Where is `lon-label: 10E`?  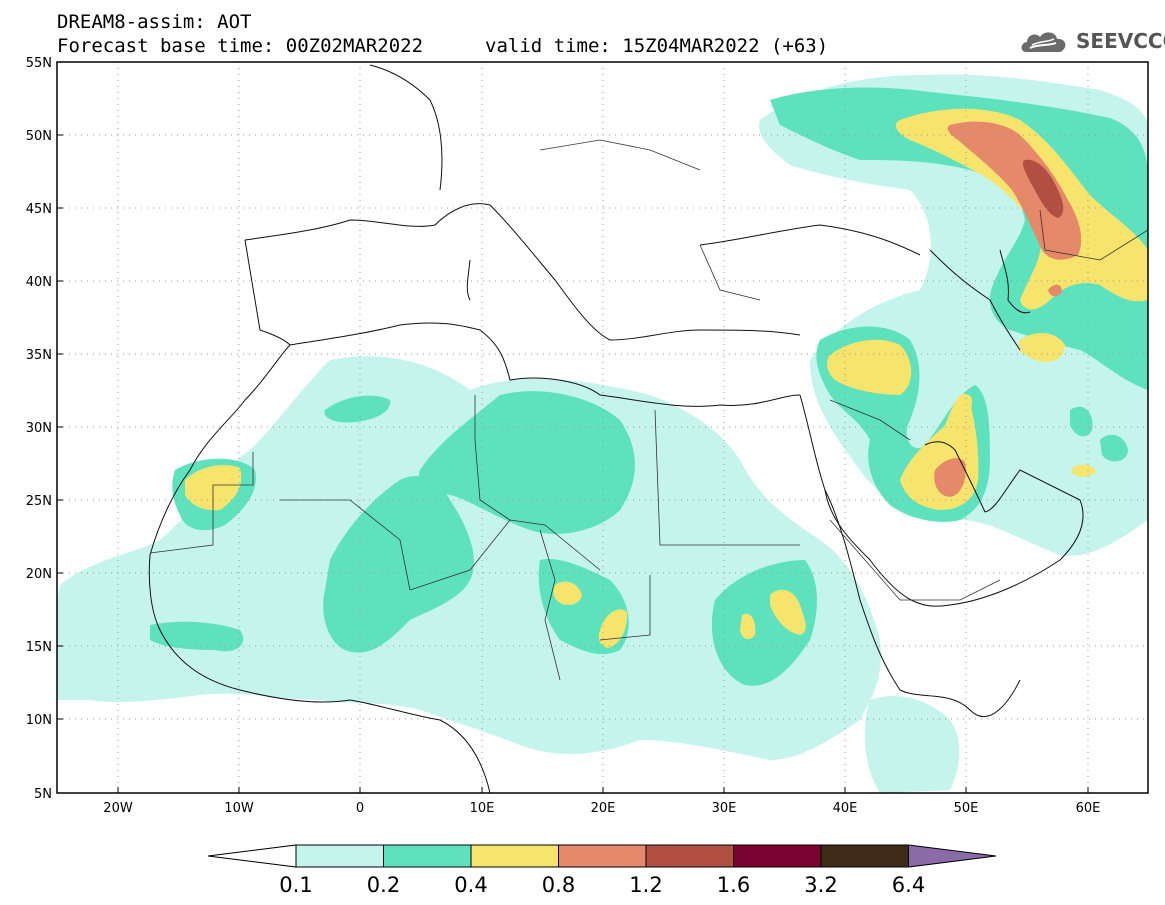
lon-label: 10E is located at coordinates (482, 808).